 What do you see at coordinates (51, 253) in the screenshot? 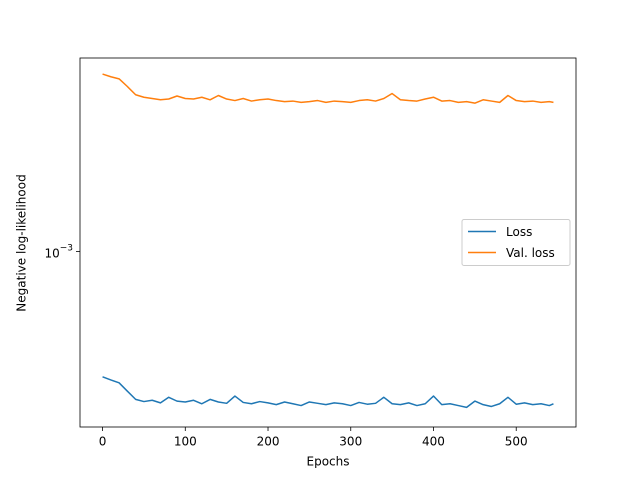
I see `y-tick-base: 10` at bounding box center [51, 253].